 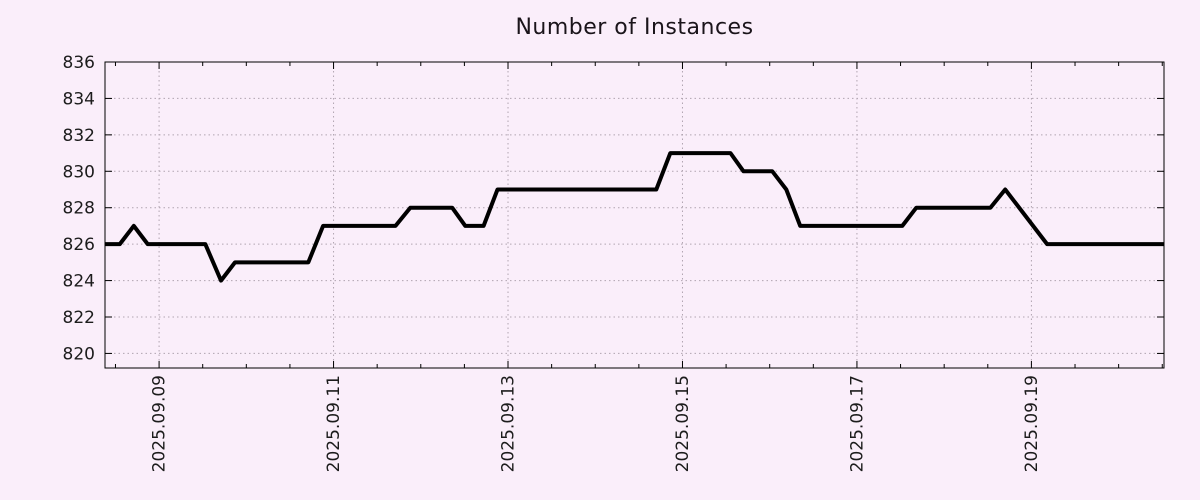 What do you see at coordinates (509, 423) in the screenshot?
I see `x-tick-label: 2025.09.13` at bounding box center [509, 423].